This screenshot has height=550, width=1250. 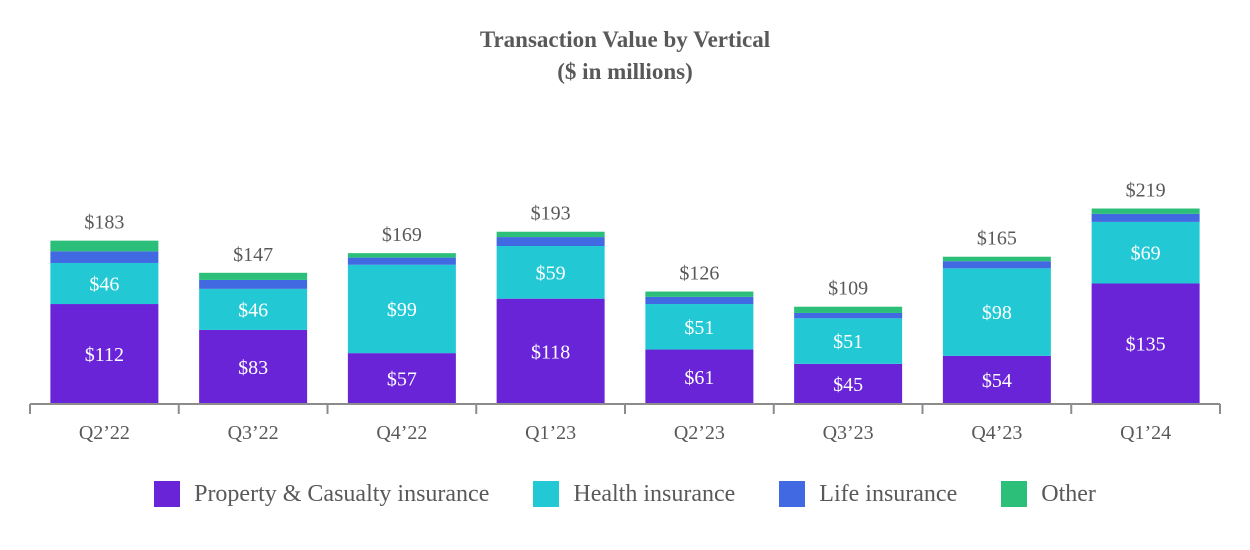 I want to click on data-label: $69, so click(x=1146, y=254).